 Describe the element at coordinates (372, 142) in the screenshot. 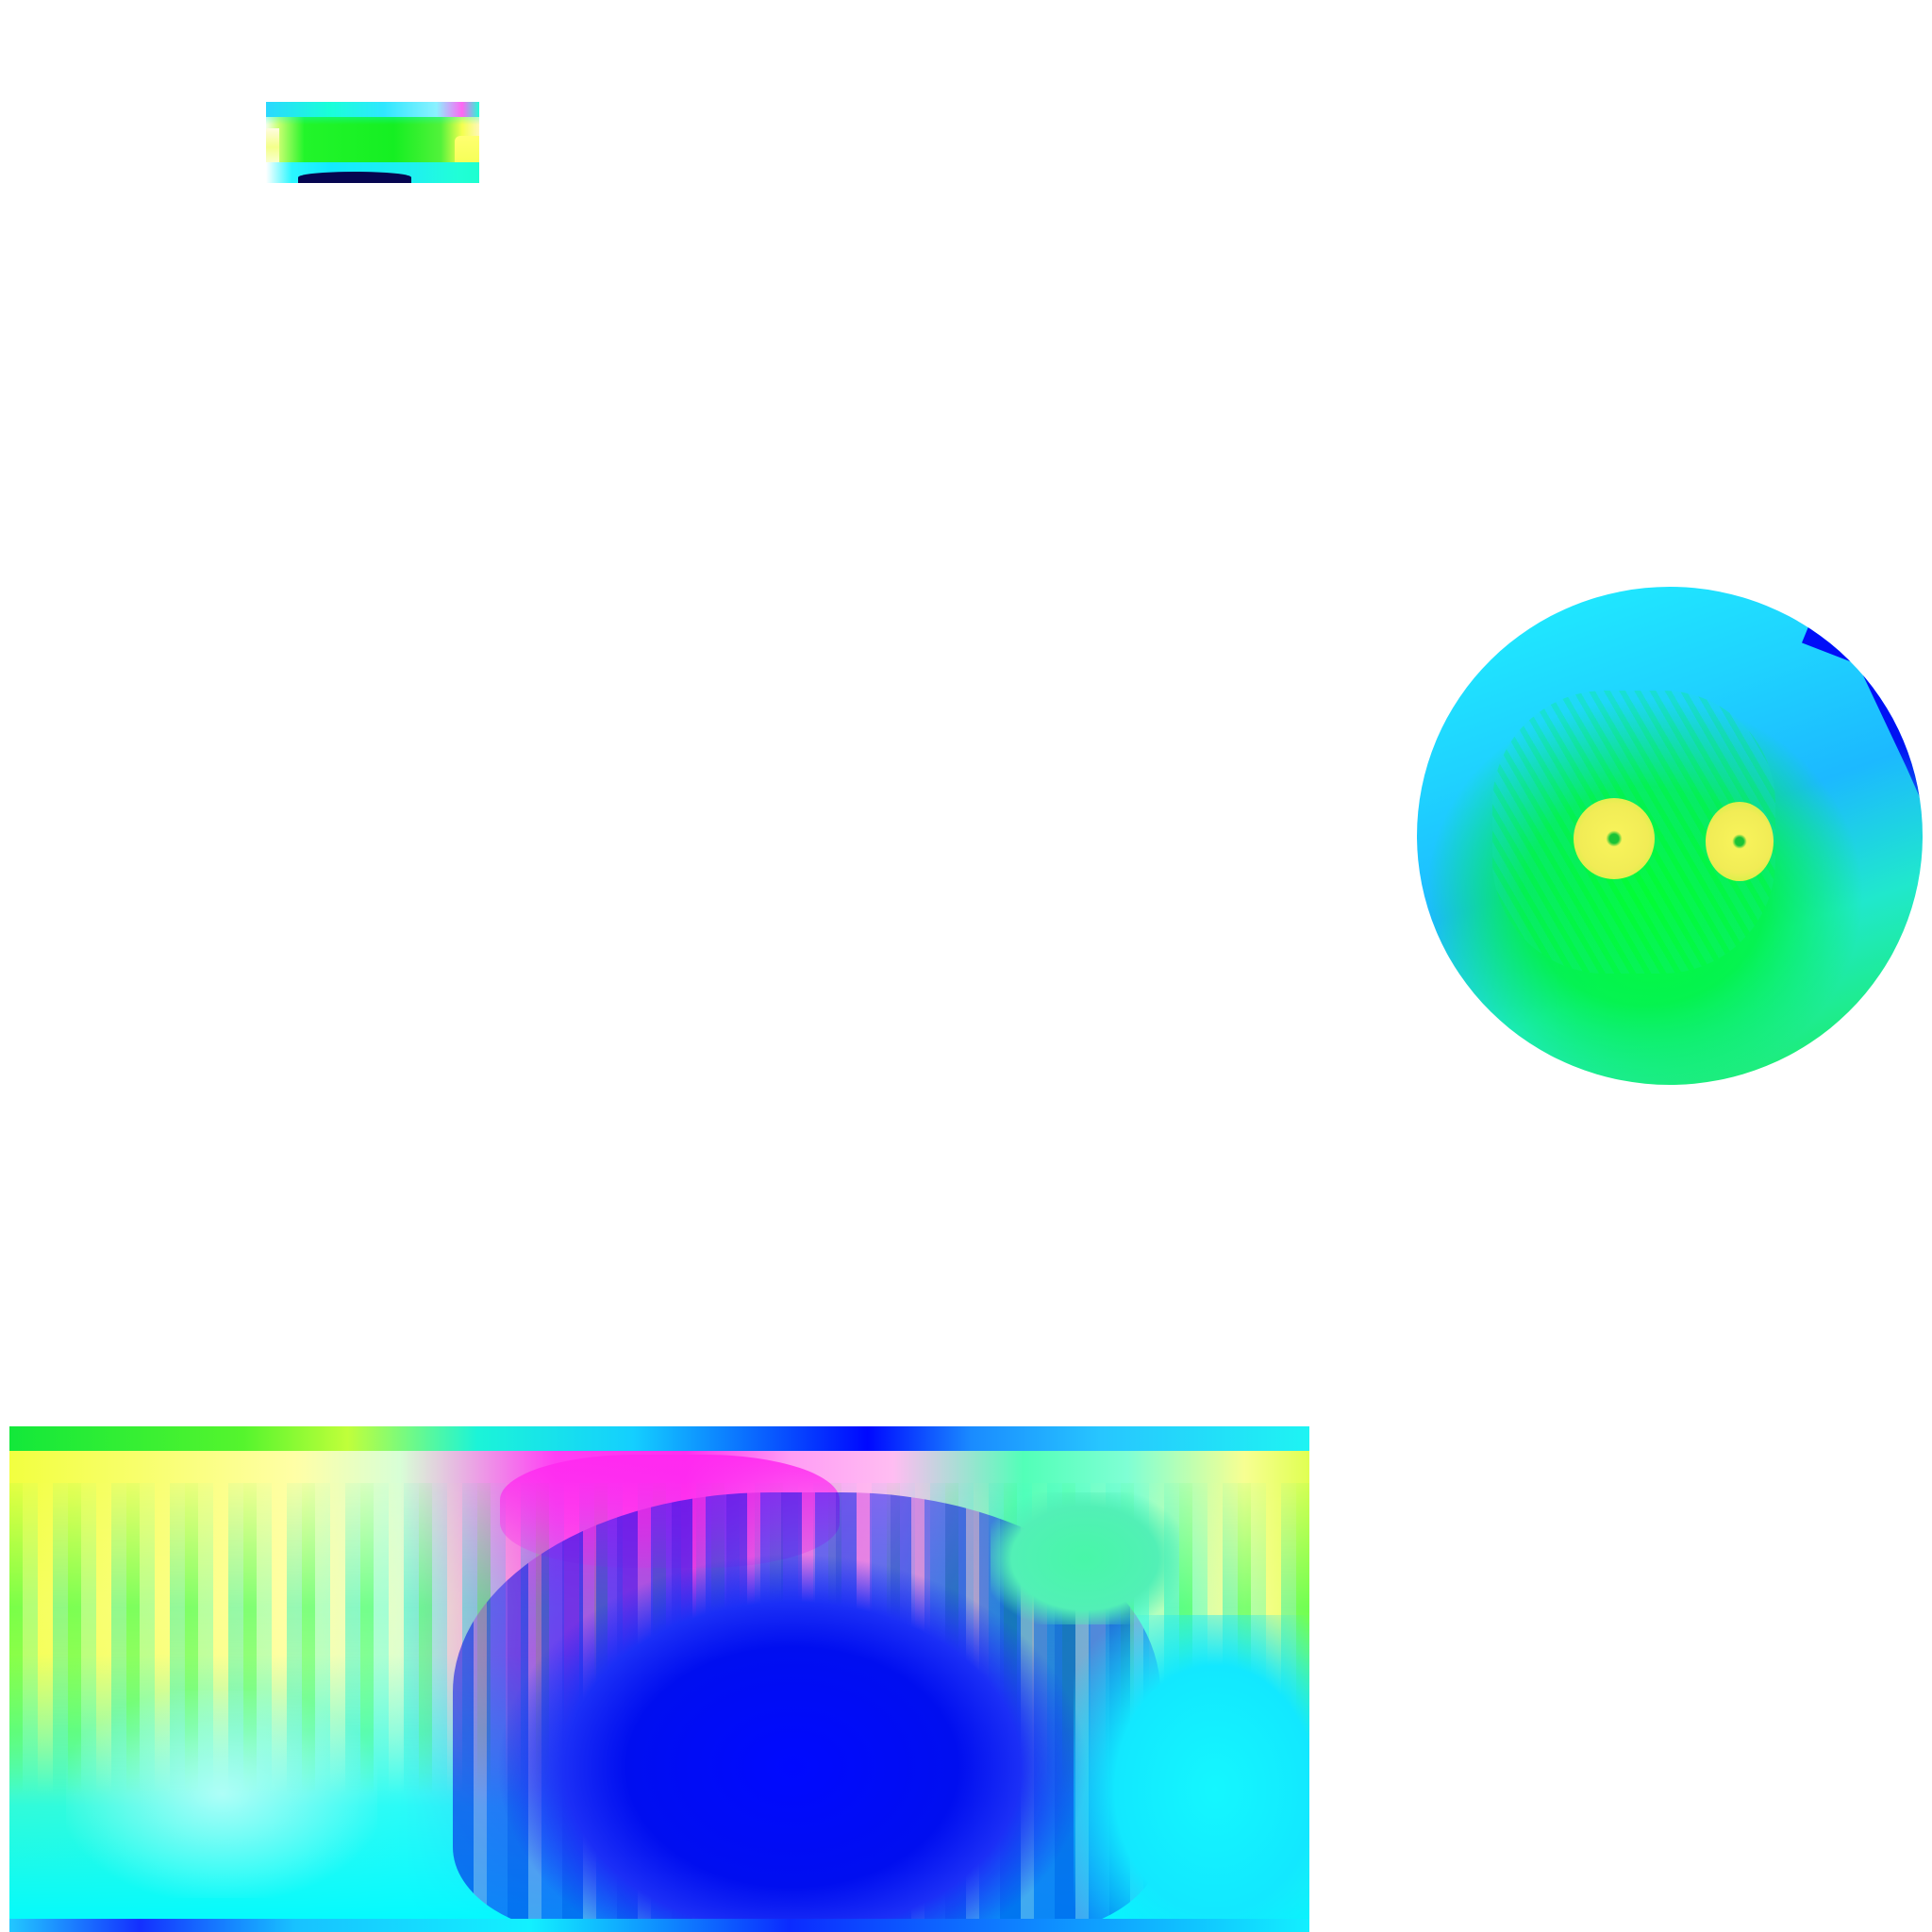

I see `top-left-color-strip` at that location.